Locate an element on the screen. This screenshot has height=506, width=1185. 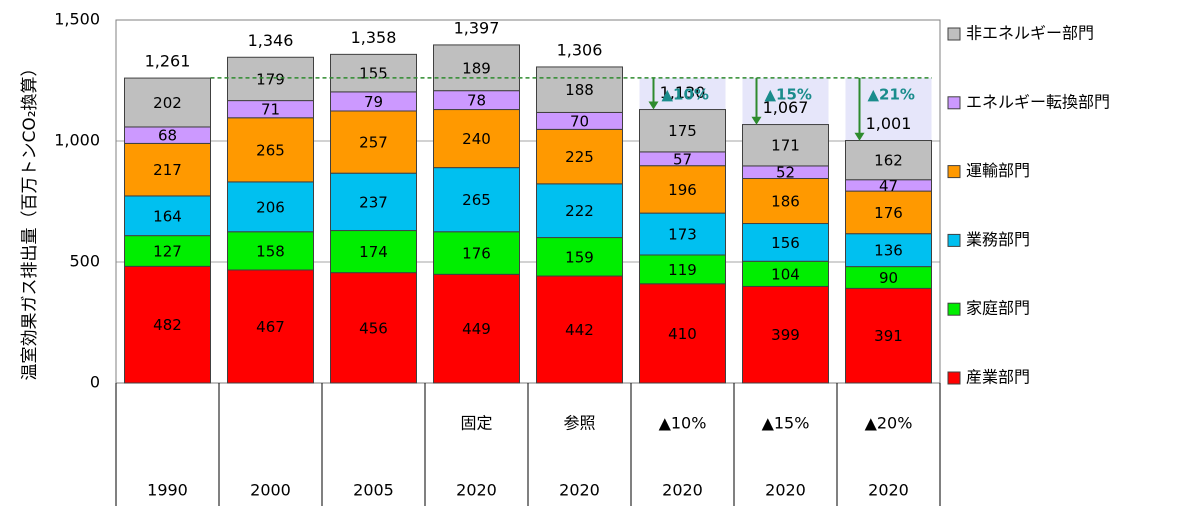
data-label: 222 is located at coordinates (579, 211).